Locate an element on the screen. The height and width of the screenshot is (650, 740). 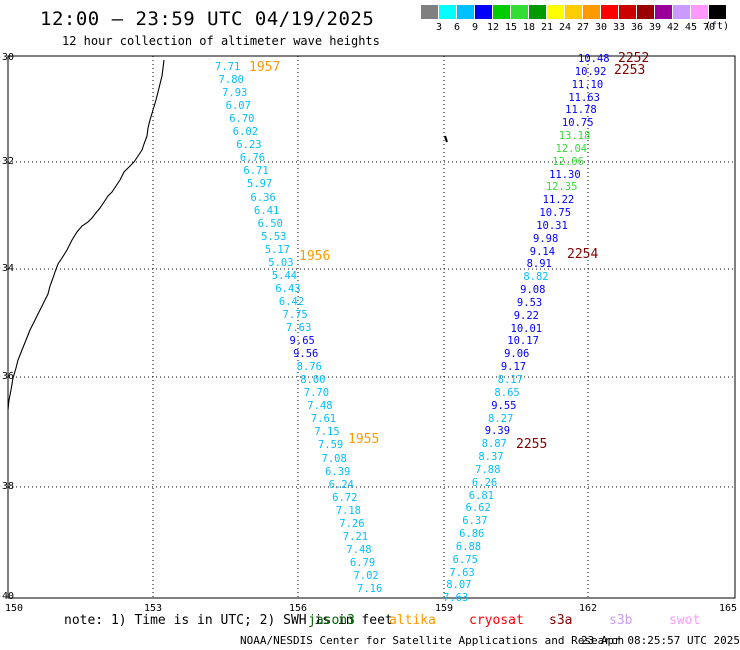
longitude-label: 150 is located at coordinates (14, 608).